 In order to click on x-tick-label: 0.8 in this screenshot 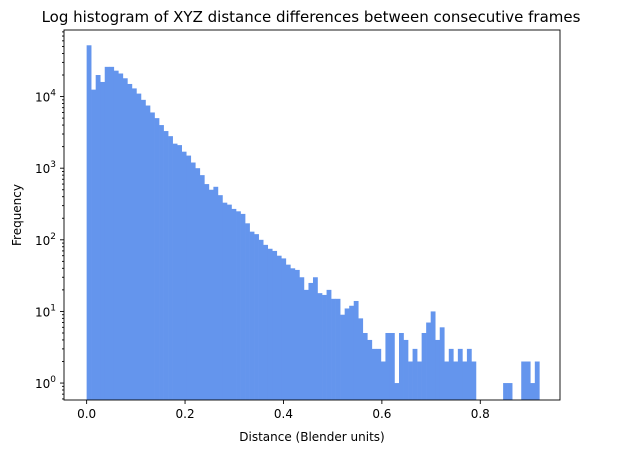, I will do `click(480, 414)`.